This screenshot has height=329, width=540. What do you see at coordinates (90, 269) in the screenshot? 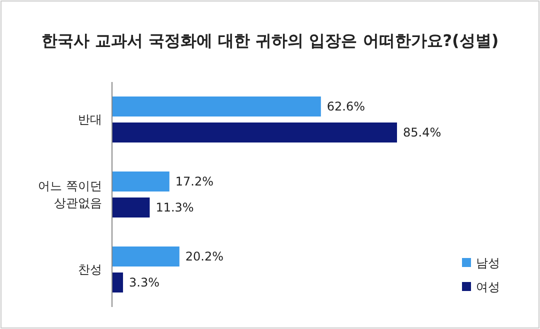
I see `y-tick-label: 찬성` at bounding box center [90, 269].